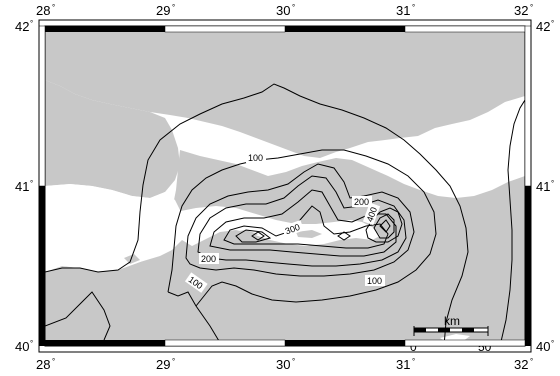  Describe the element at coordinates (293, 229) in the screenshot. I see `contour-label-300: 300` at that location.